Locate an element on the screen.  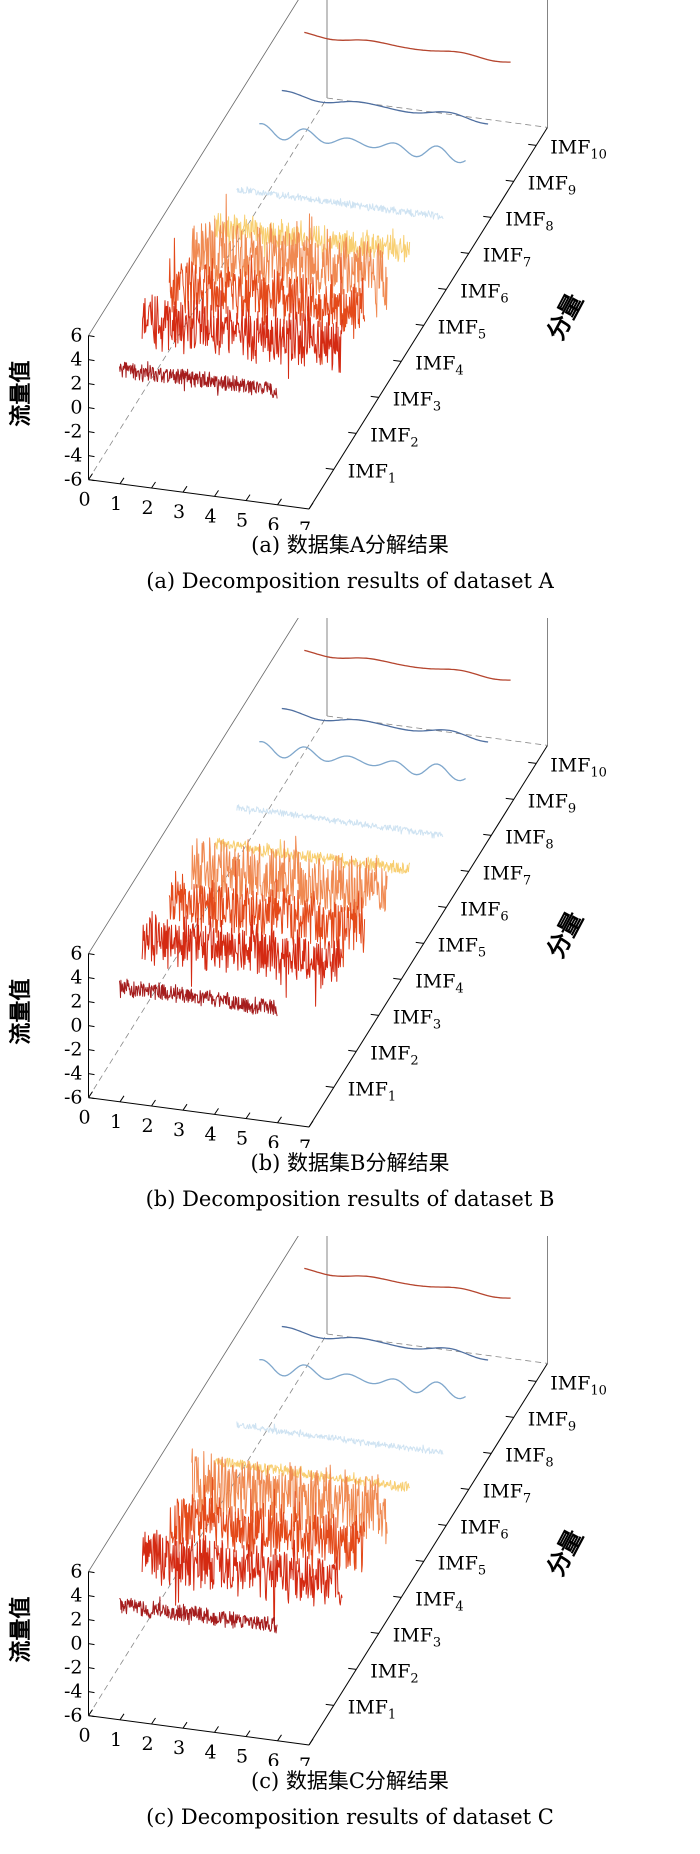
x-tick-label: 4 is located at coordinates (210, 1134).